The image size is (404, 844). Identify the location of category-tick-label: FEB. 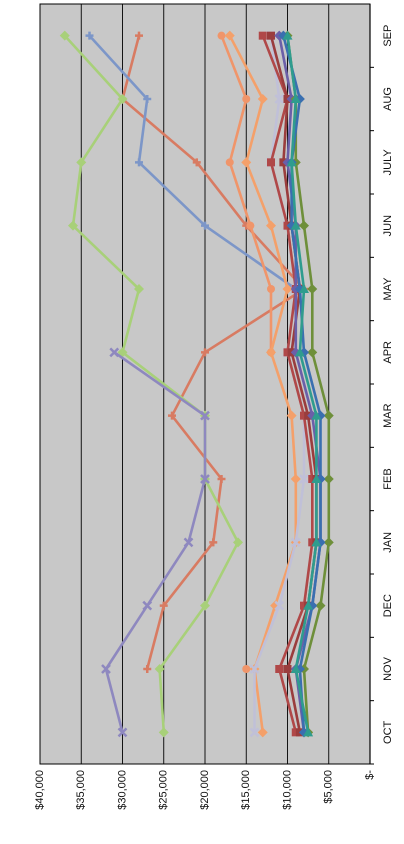
(388, 478).